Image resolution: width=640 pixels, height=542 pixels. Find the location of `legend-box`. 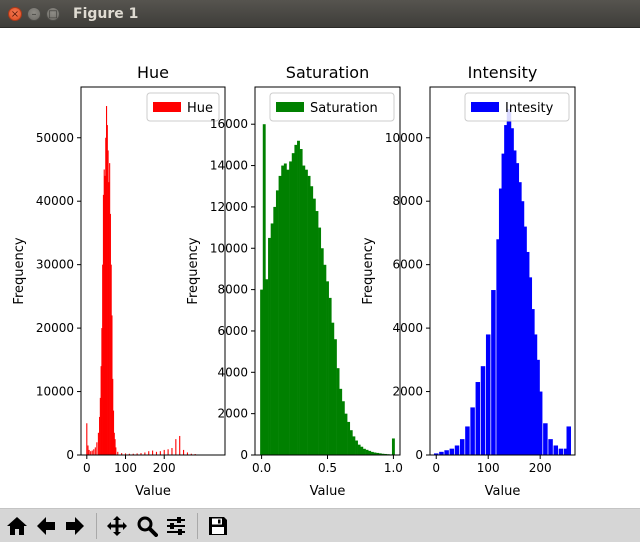

legend-box is located at coordinates (332, 107).